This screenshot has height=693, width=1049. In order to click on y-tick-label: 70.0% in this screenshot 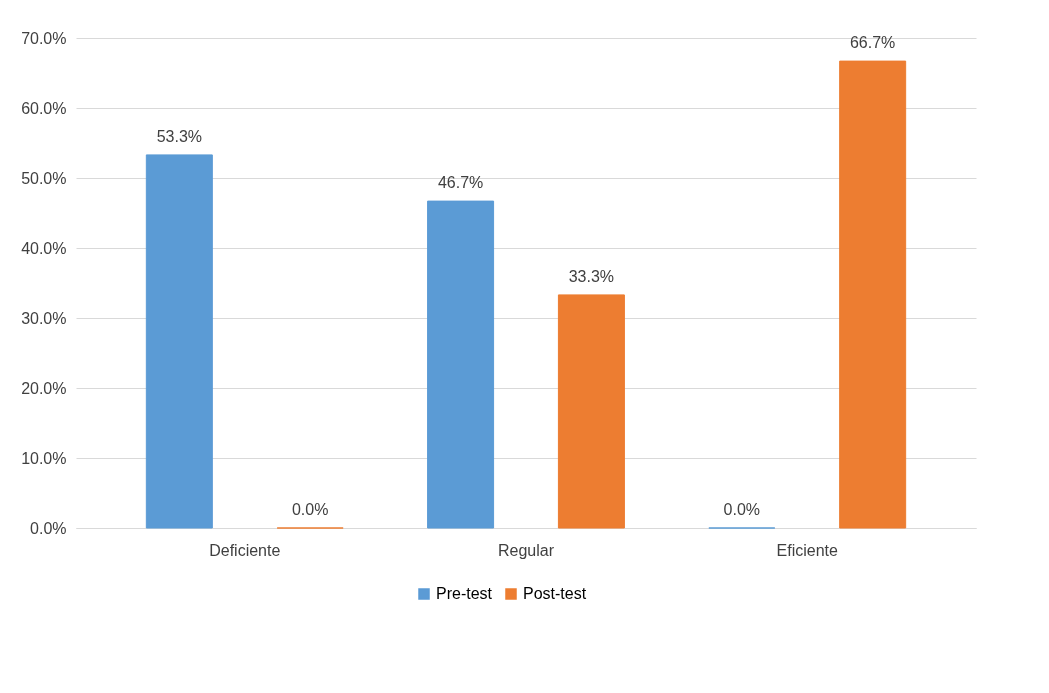, I will do `click(44, 38)`.